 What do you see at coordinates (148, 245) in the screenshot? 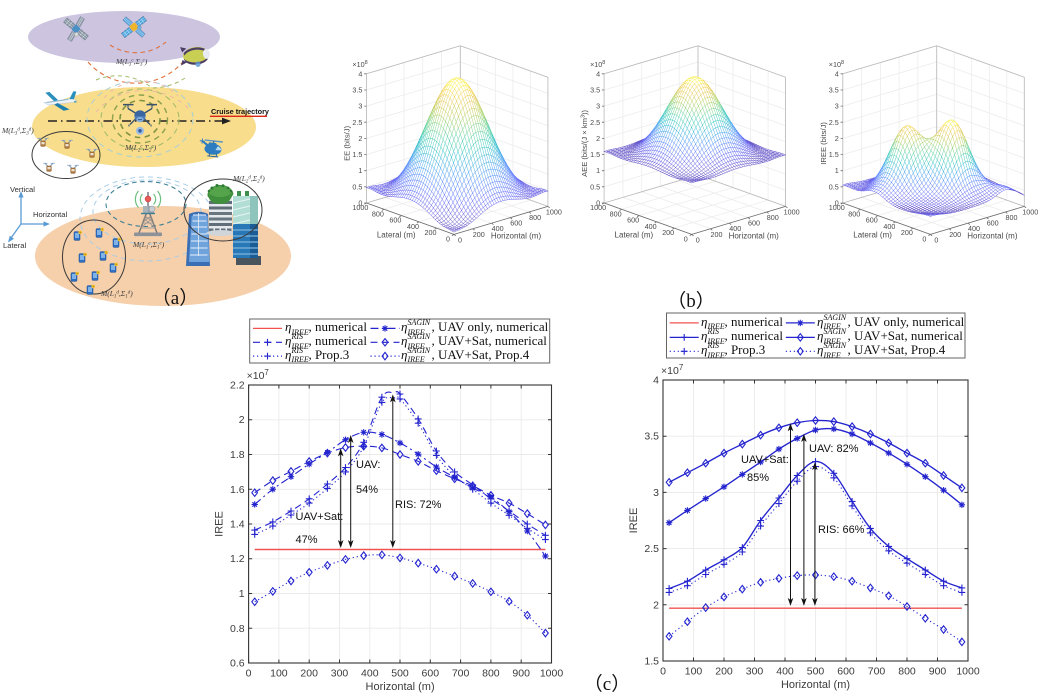
I see `svg-text: M(L1c,Σ1c)` at bounding box center [148, 245].